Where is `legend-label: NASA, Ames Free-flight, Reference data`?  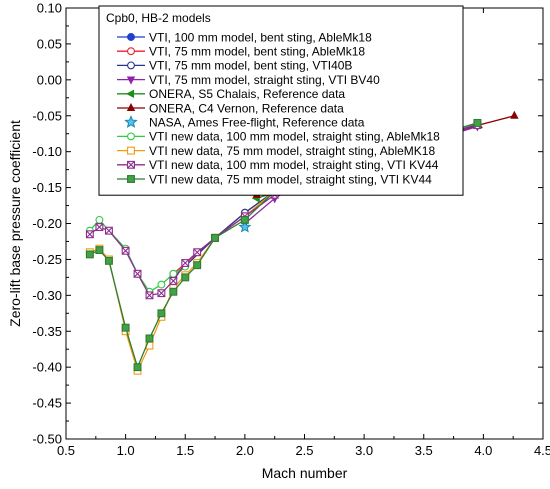
legend-label: NASA, Ames Free-flight, Reference data is located at coordinates (257, 123).